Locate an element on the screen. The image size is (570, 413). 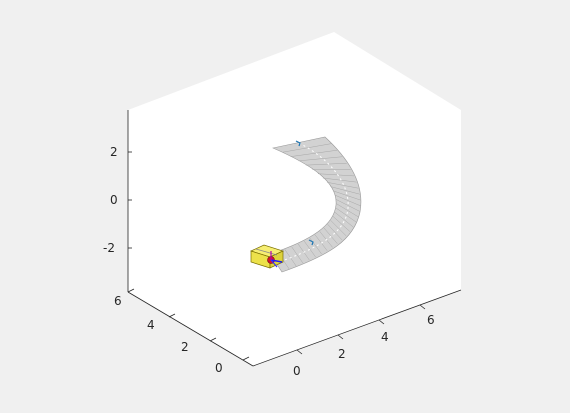
y-tick-label-4: 4 is located at coordinates (151, 325).